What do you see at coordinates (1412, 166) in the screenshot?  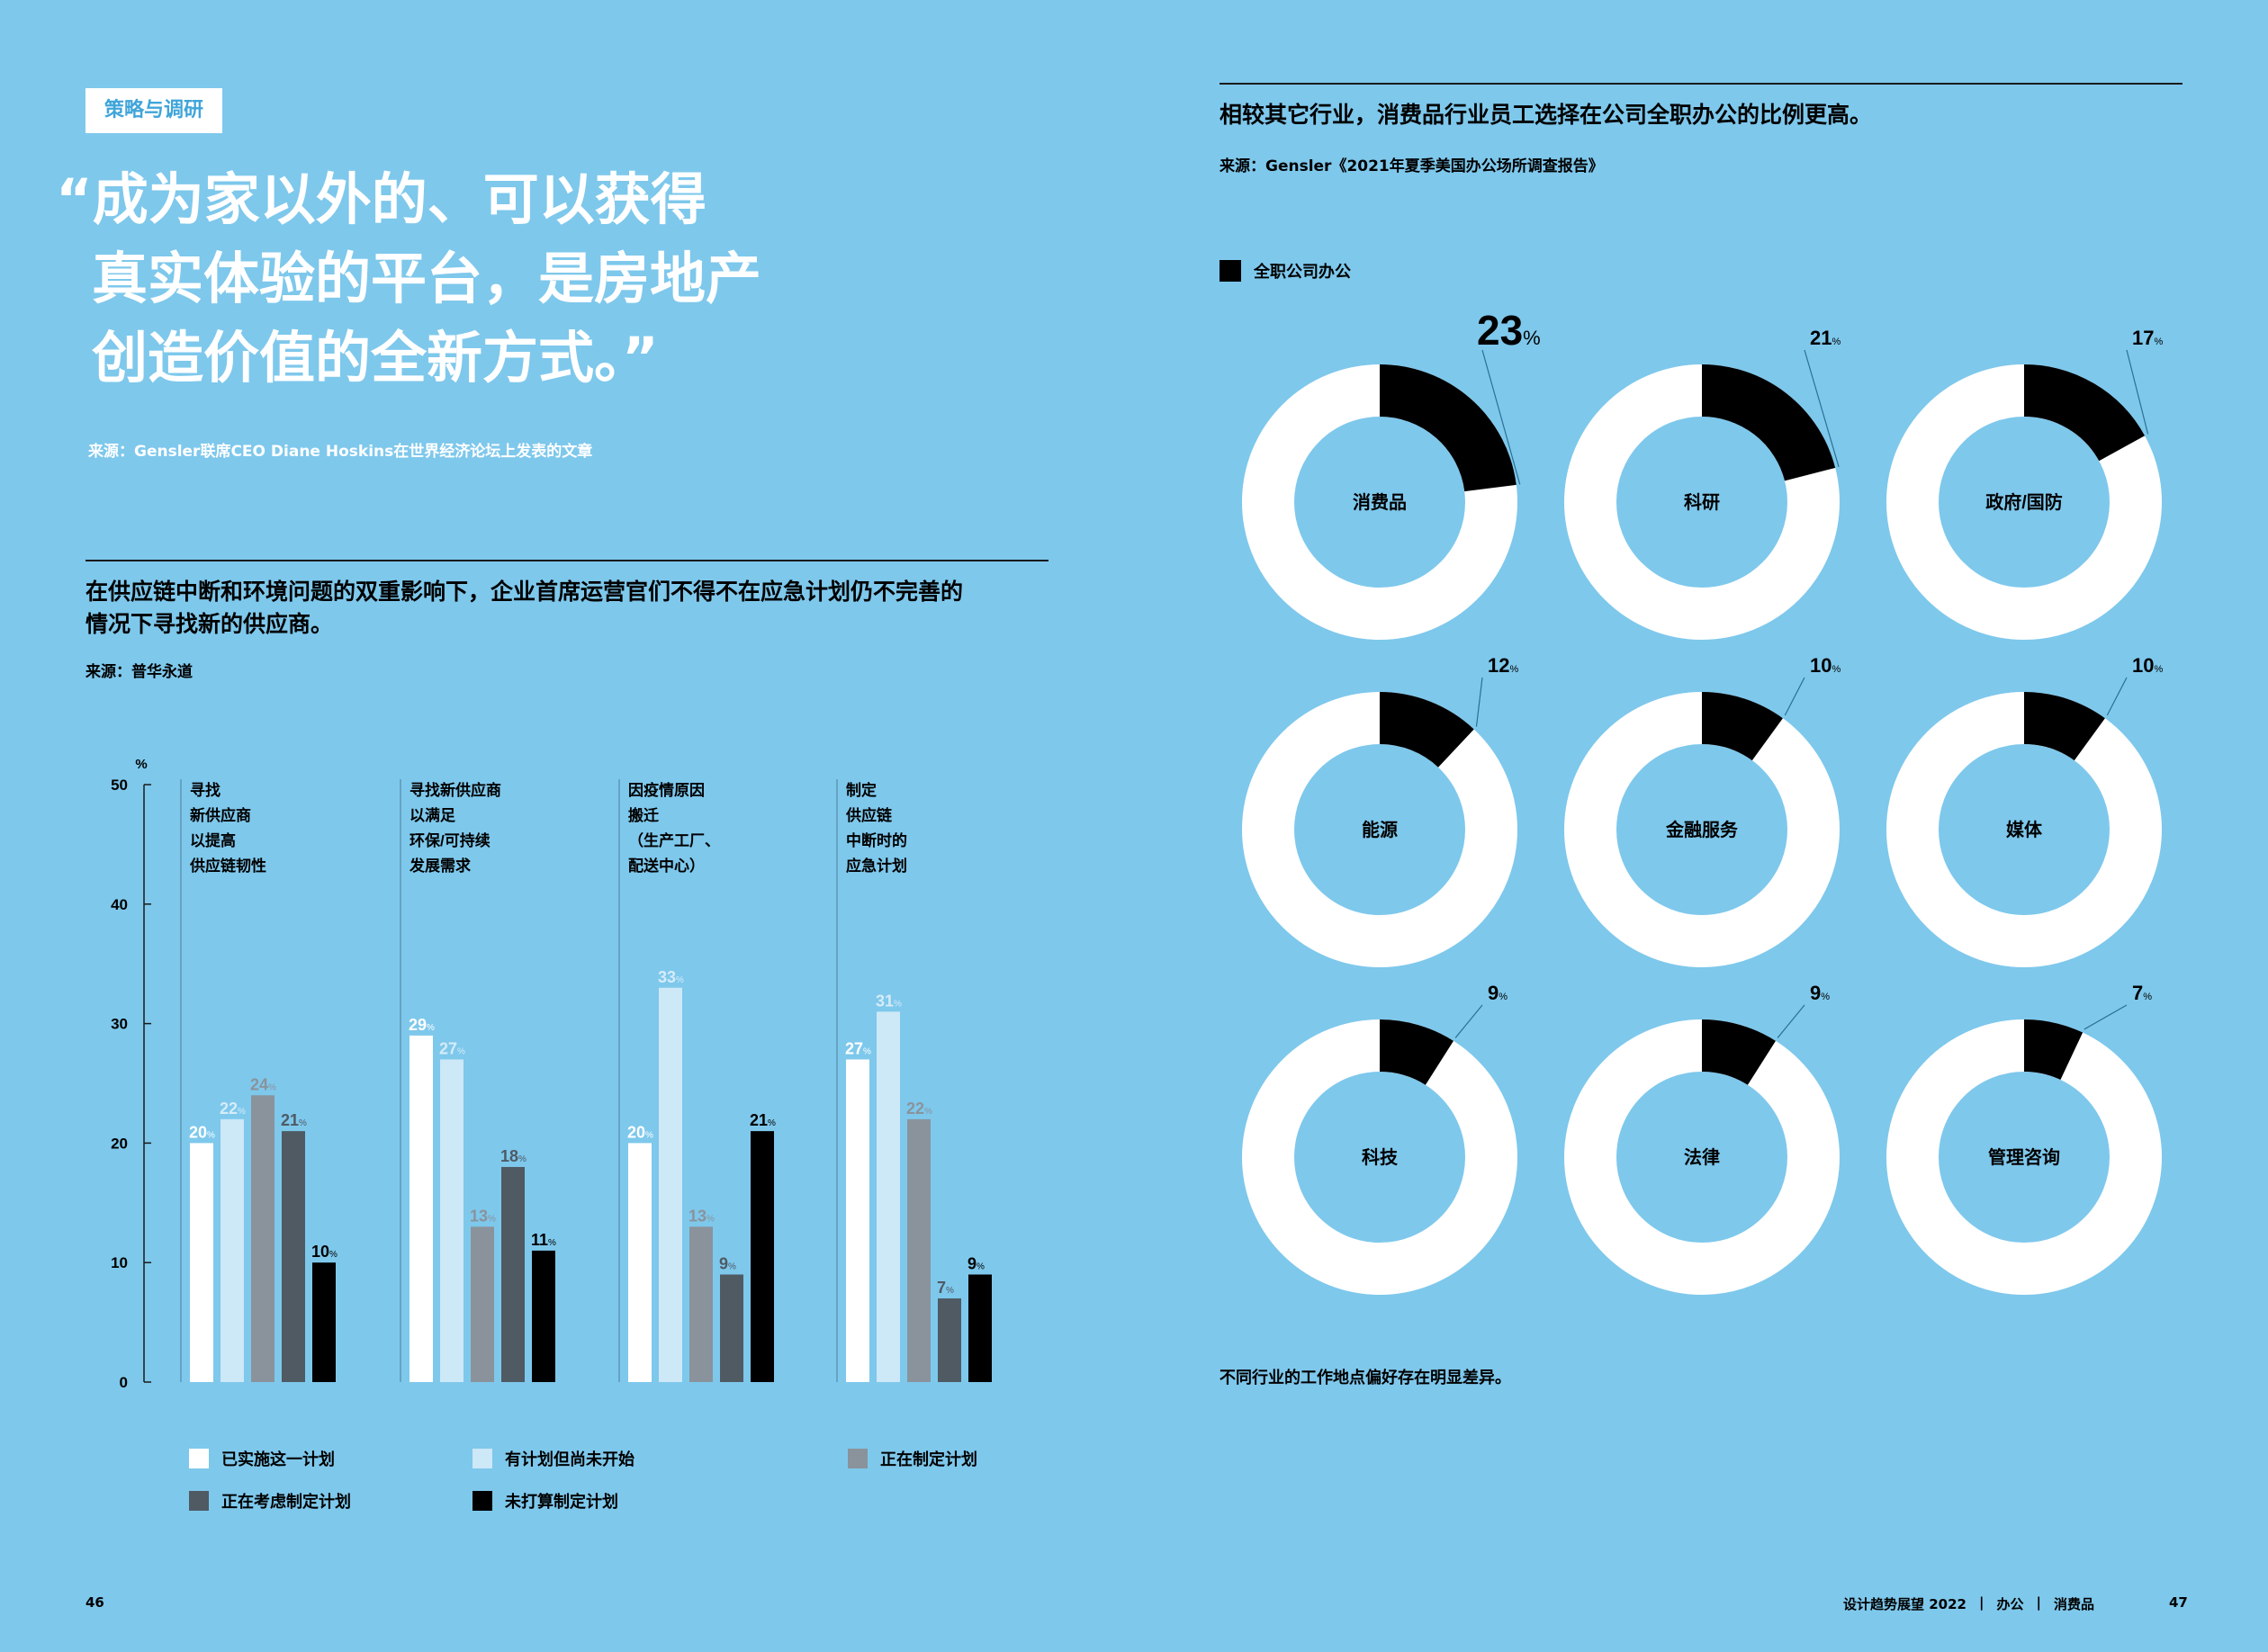 I see `donut-chart-source: 来源：Gensler《2021年夏季美国办公场所调查报告》` at bounding box center [1412, 166].